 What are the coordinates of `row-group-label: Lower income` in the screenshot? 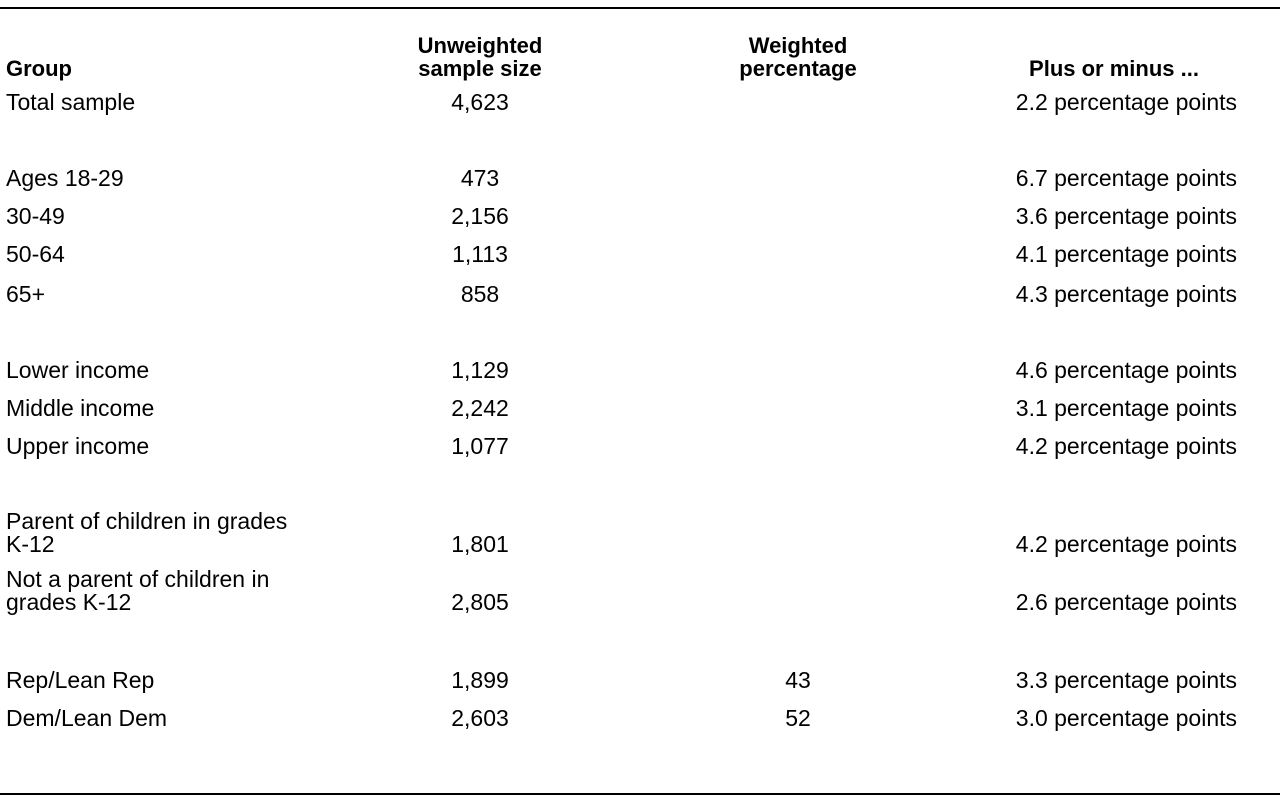 It's located at (78, 370).